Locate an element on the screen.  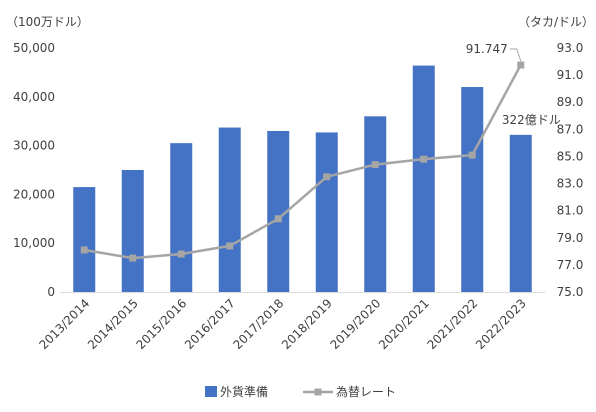
x-tick-label: 2015/2016 is located at coordinates (161, 324).